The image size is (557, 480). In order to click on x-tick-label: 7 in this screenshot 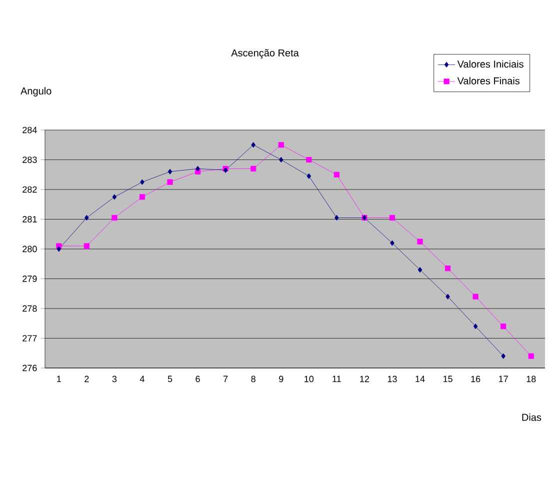, I will do `click(226, 379)`.